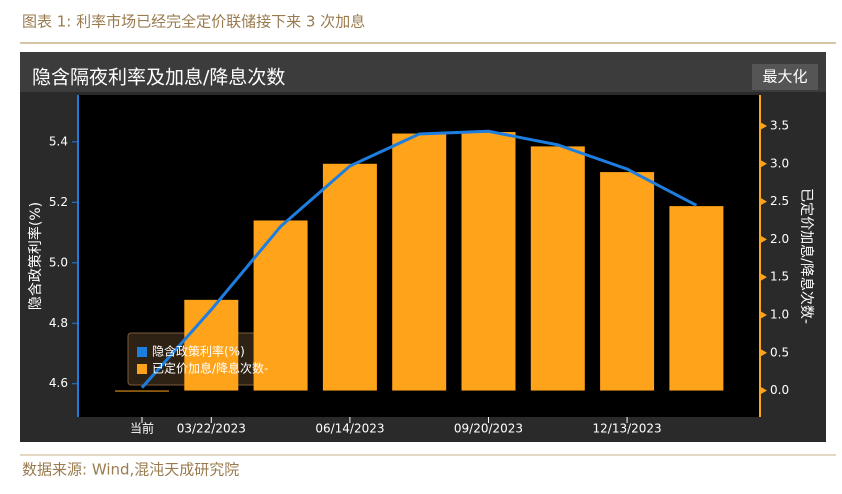 This screenshot has width=842, height=494. Describe the element at coordinates (349, 429) in the screenshot. I see `x-tick-label: 06/14/2023` at that location.